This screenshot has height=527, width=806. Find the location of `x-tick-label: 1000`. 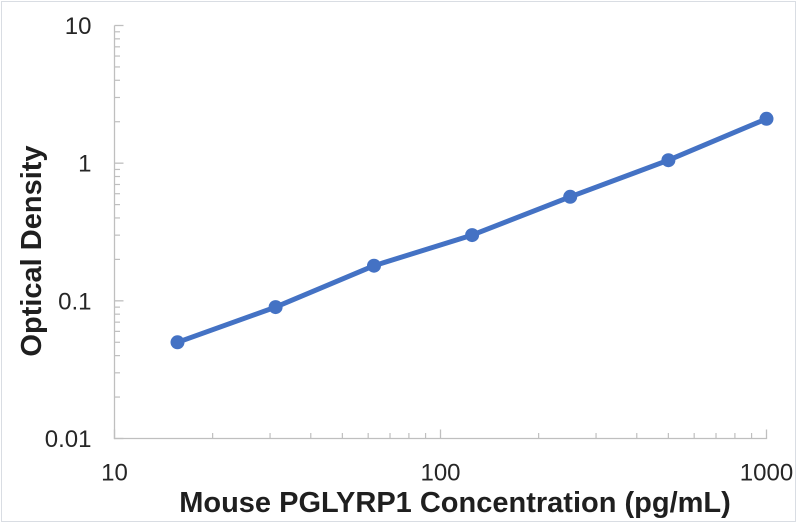

x-tick-label: 1000 is located at coordinates (766, 473).